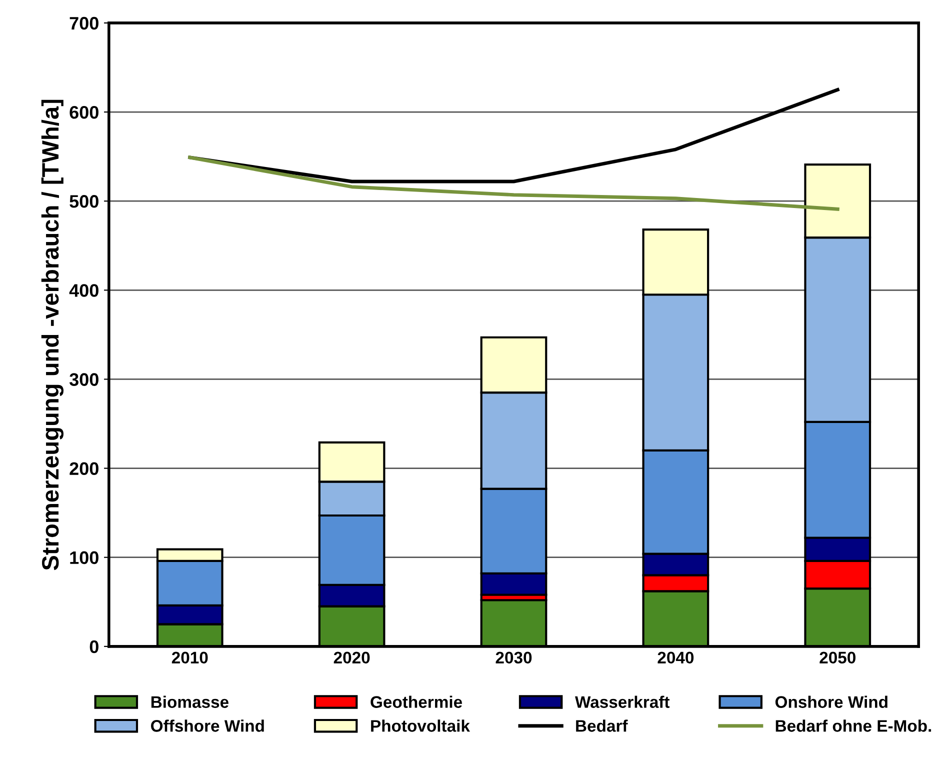 The image size is (947, 765). I want to click on y-tick-label: 400, so click(83, 290).